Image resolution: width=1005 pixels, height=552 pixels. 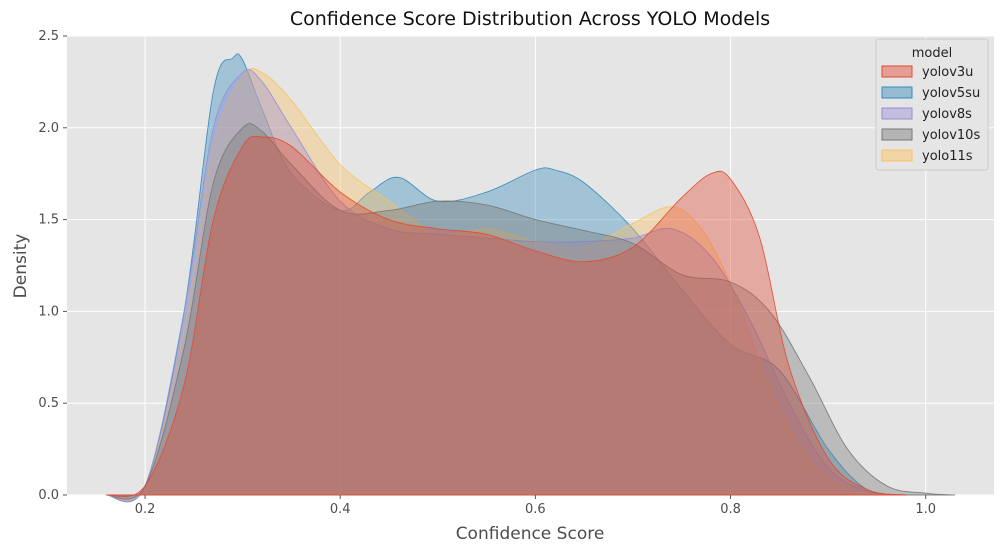 I want to click on legend-swatch-yolo11s, so click(x=897, y=155).